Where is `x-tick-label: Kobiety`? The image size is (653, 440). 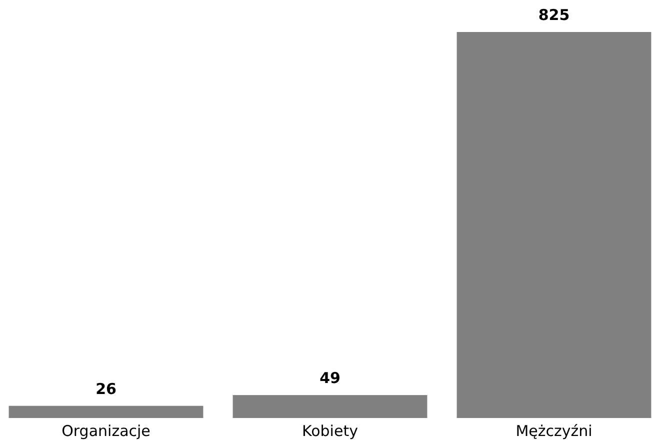 x-tick-label: Kobiety is located at coordinates (330, 431).